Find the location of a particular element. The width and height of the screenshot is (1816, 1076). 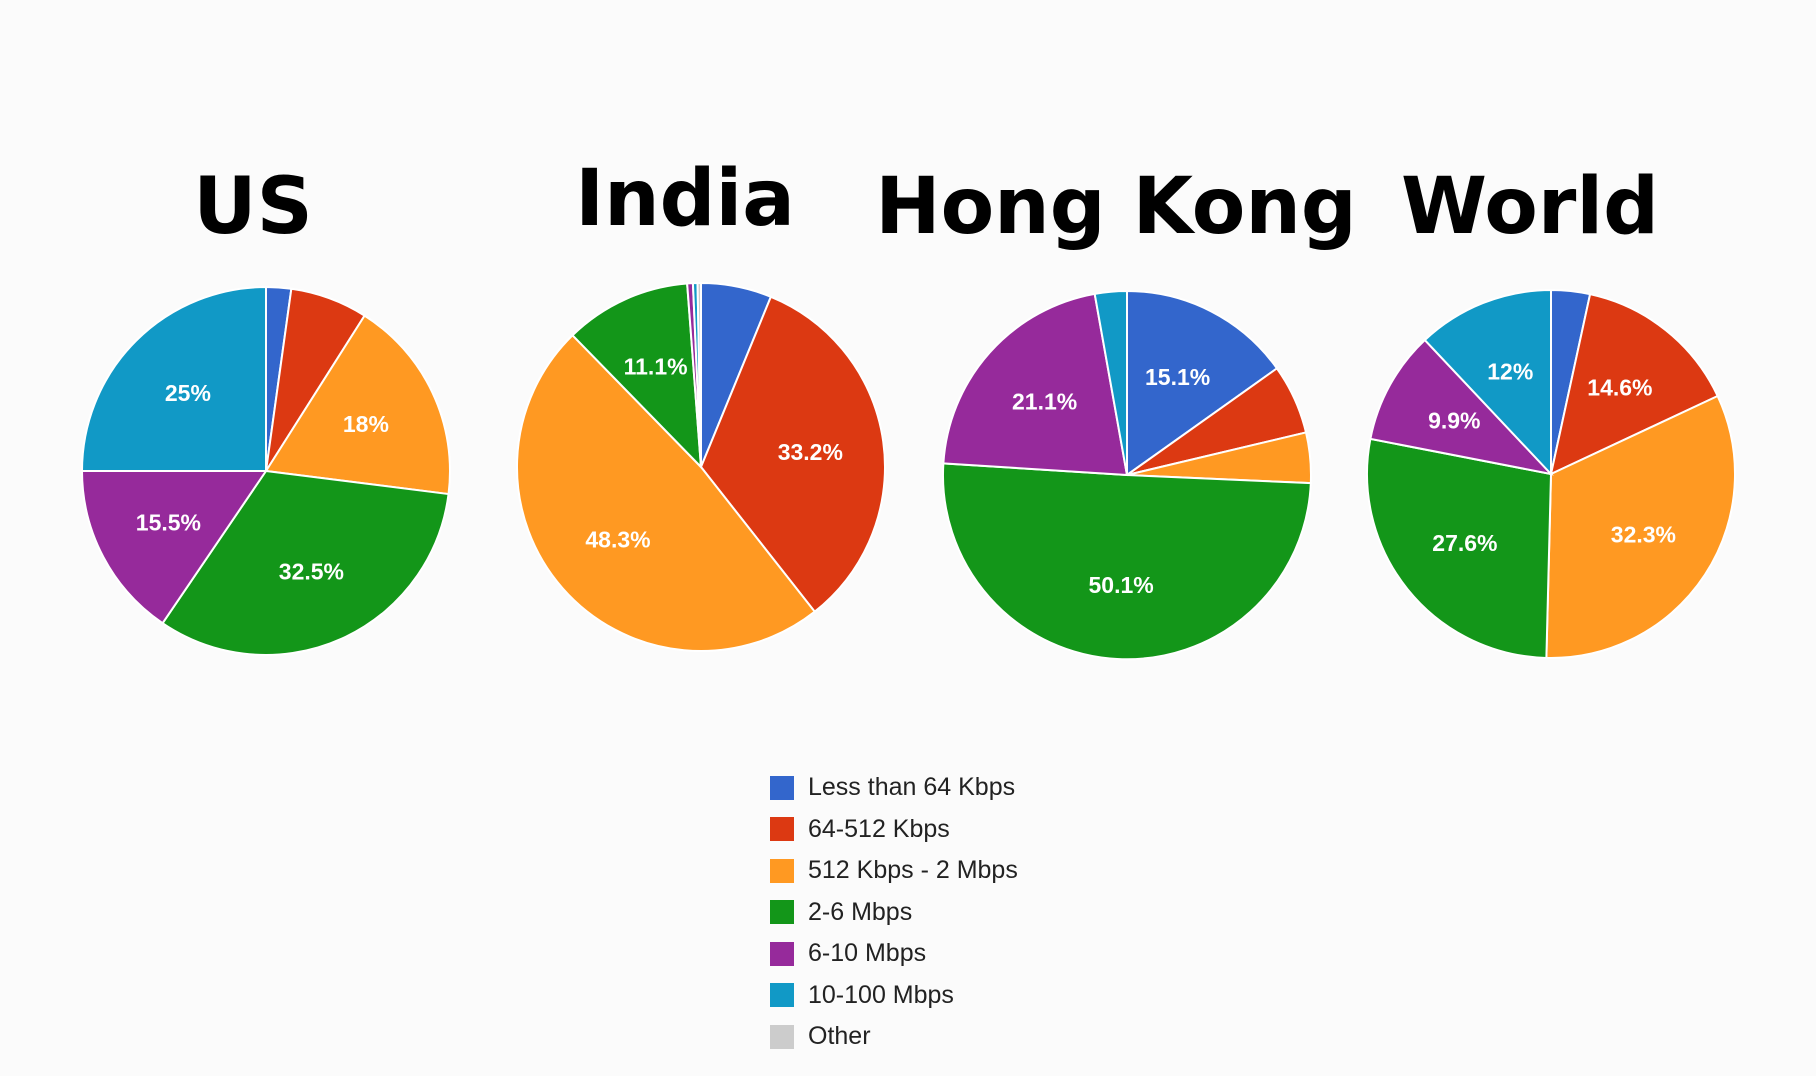

pie-chart-india: India 33.2% 48.3% 11.1% is located at coordinates (701, 403).